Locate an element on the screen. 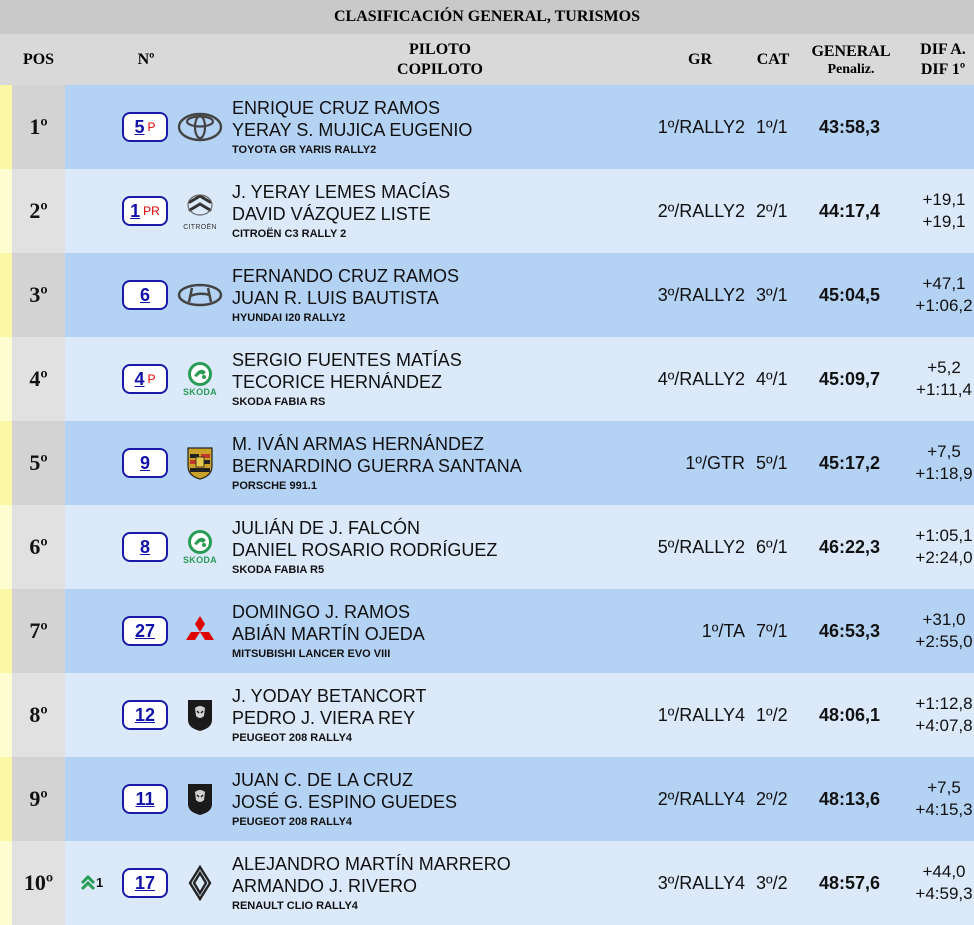 This screenshot has height=925, width=974. position-cell: 8º is located at coordinates (32, 715).